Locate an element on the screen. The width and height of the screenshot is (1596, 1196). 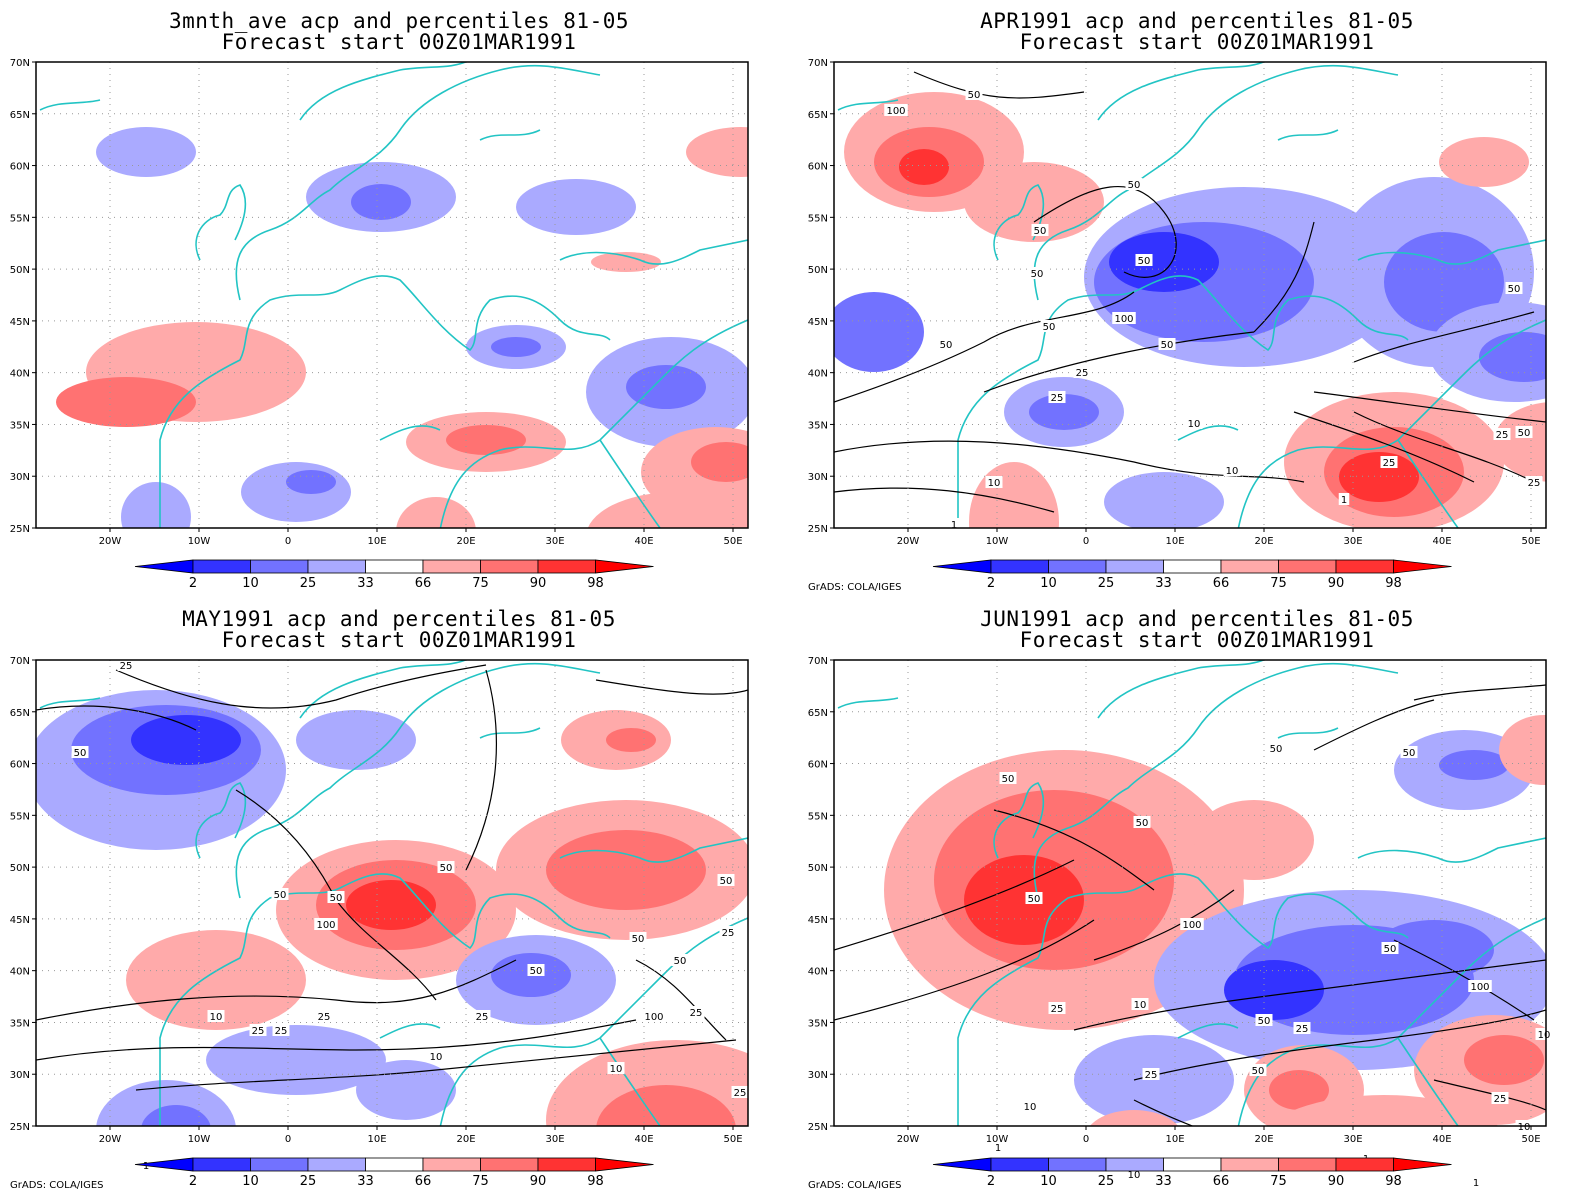
svg-text: 100 is located at coordinates (1191, 925).